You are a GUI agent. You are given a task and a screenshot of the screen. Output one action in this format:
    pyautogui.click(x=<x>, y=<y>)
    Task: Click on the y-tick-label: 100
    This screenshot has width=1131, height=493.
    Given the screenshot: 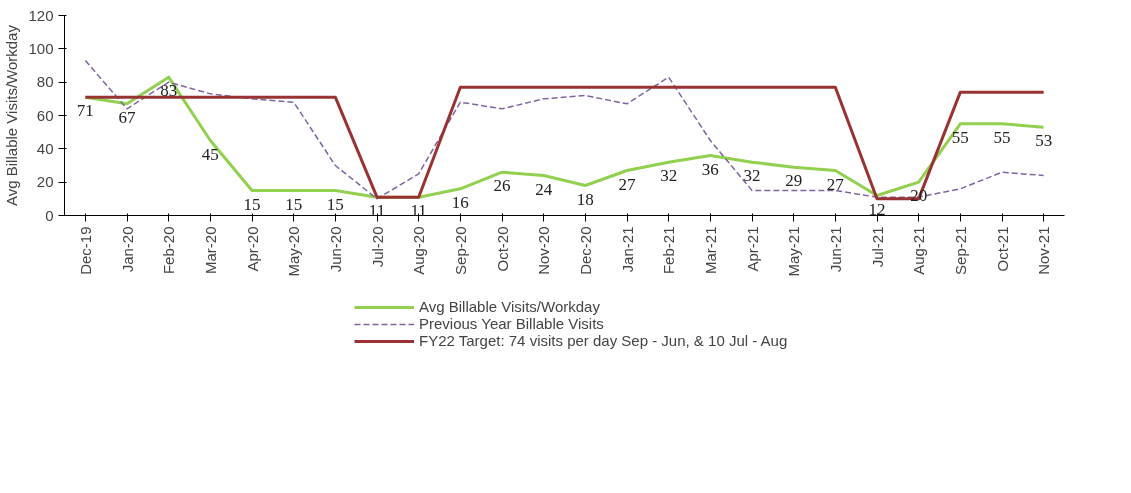 What is the action you would take?
    pyautogui.click(x=41, y=48)
    